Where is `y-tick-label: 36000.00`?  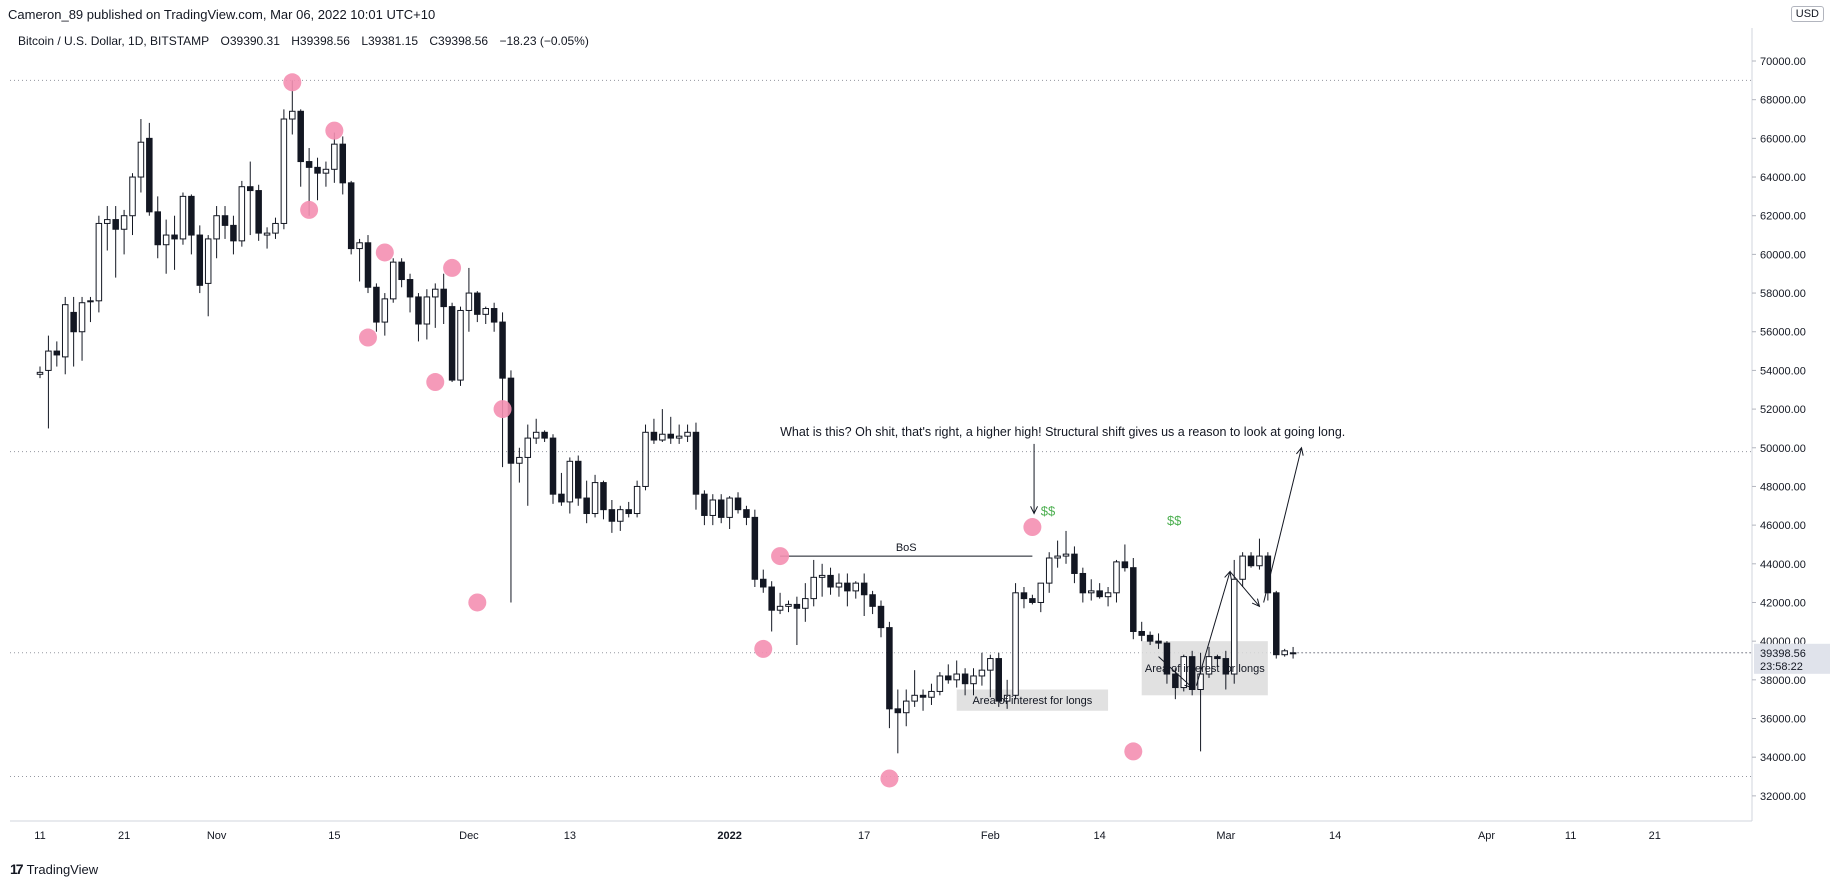 y-tick-label: 36000.00 is located at coordinates (1783, 720).